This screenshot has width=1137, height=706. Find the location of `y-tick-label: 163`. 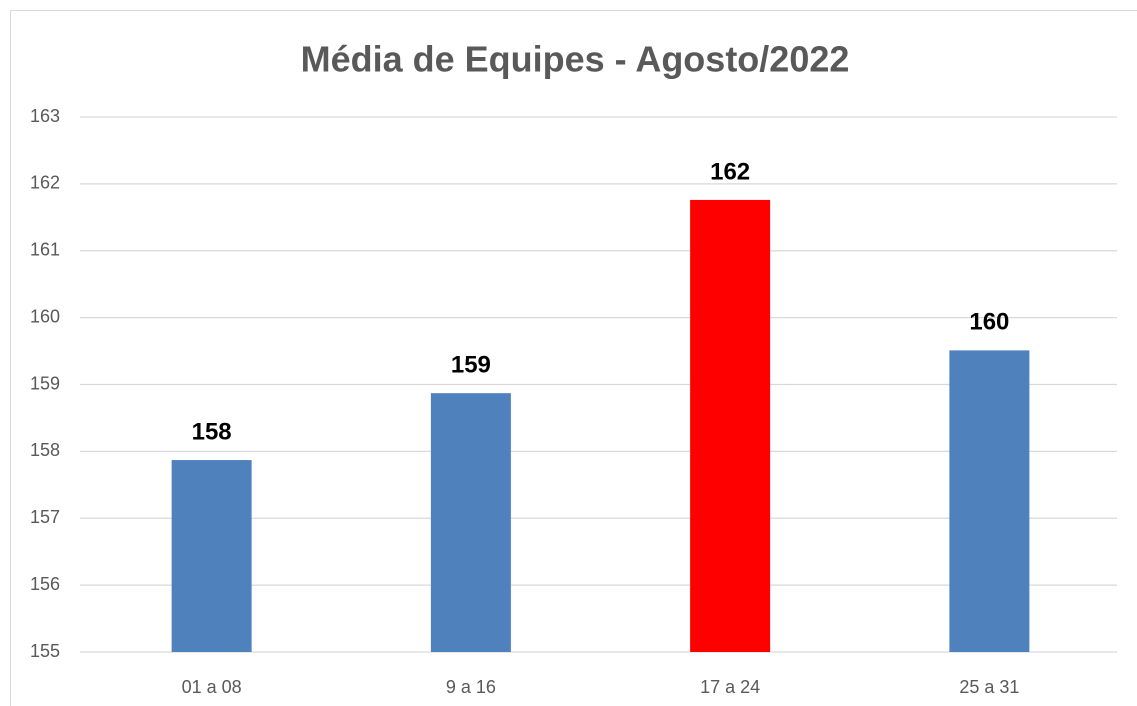

y-tick-label: 163 is located at coordinates (45, 116).